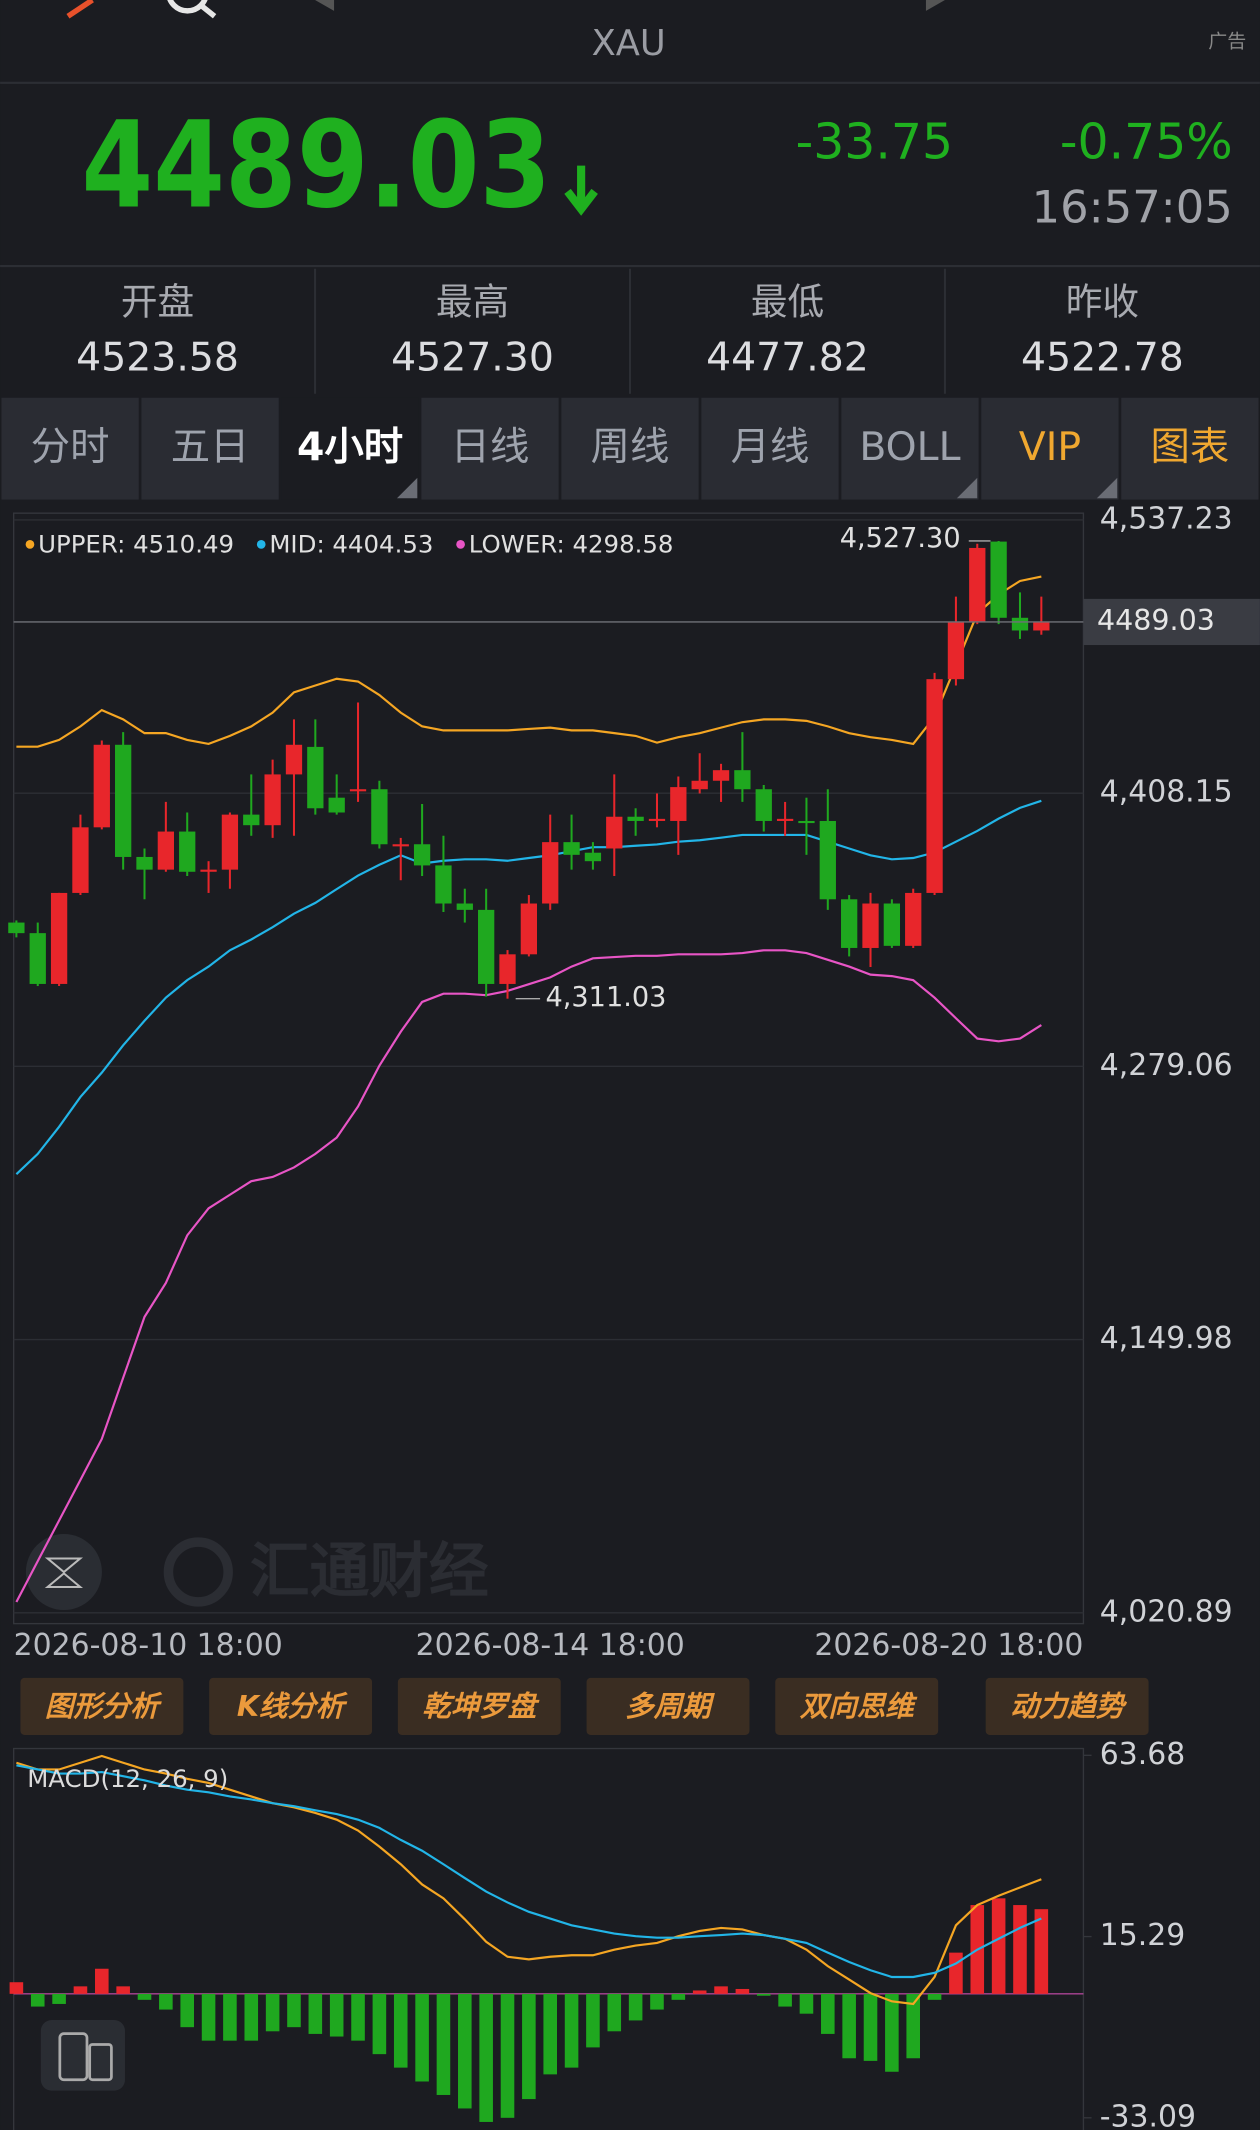  What do you see at coordinates (1102, 357) in the screenshot?
I see `stat-value: 4522.78` at bounding box center [1102, 357].